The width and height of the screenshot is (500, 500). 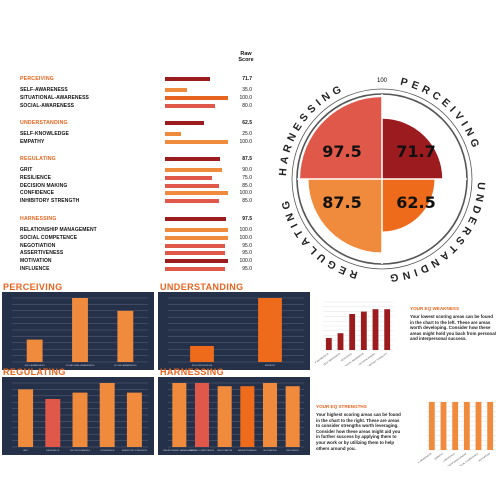 I want to click on panel-title-regulating: REGULATING, so click(x=34, y=372).